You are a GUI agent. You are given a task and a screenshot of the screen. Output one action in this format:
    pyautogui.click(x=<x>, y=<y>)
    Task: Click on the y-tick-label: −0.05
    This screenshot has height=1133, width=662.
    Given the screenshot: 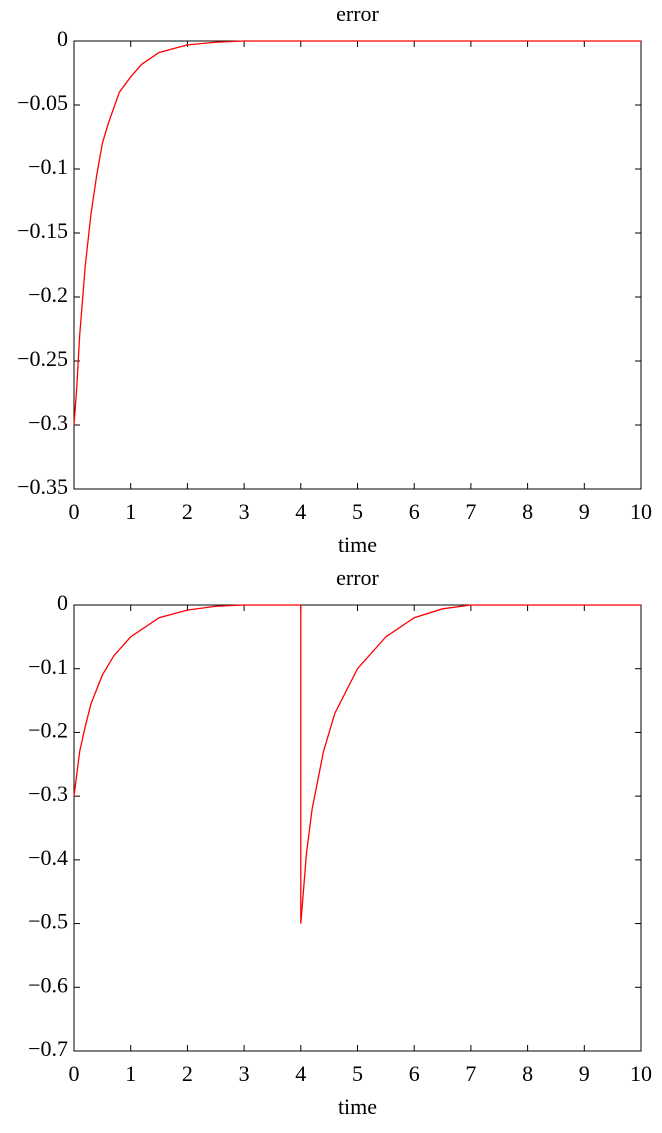 What is the action you would take?
    pyautogui.click(x=42, y=102)
    